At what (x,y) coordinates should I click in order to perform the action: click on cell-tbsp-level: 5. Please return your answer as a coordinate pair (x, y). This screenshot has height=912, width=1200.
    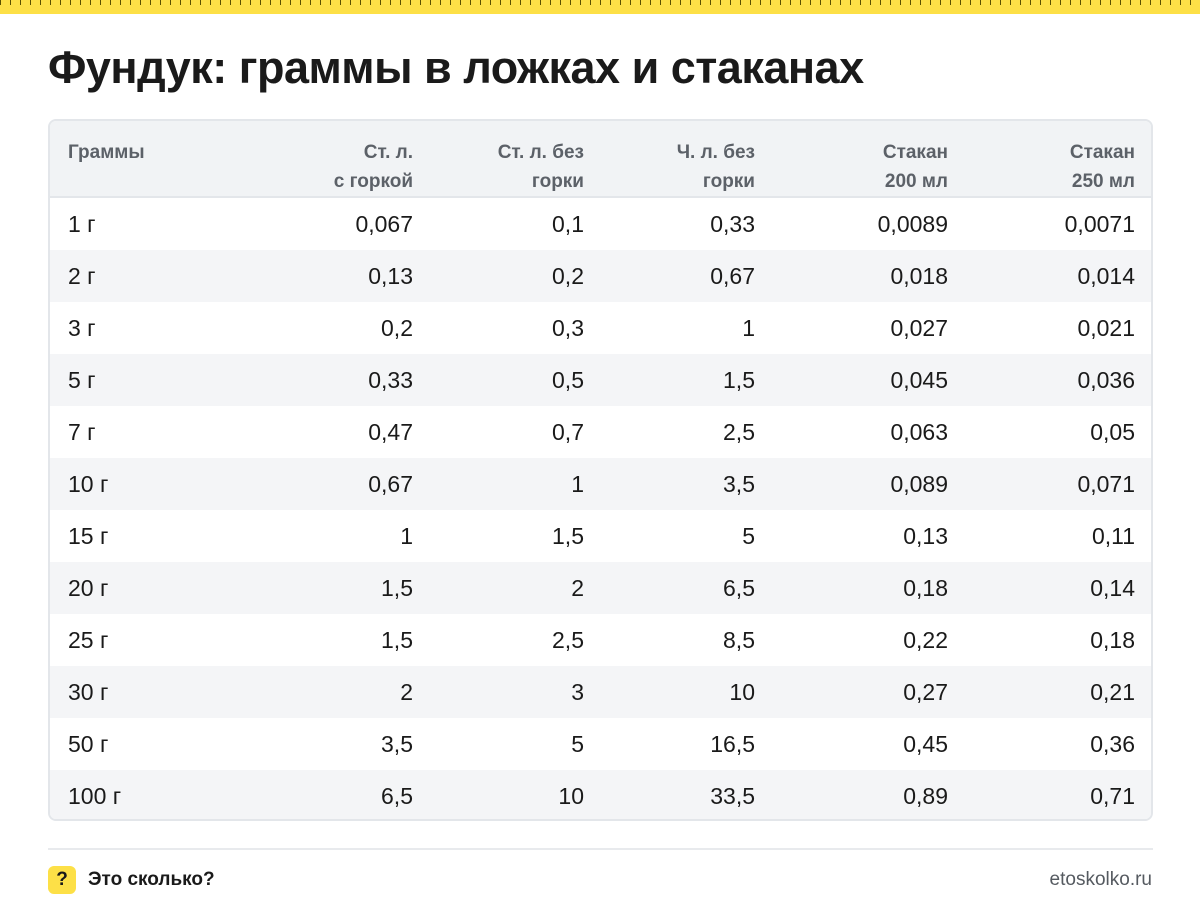
    Looking at the image, I should click on (577, 743).